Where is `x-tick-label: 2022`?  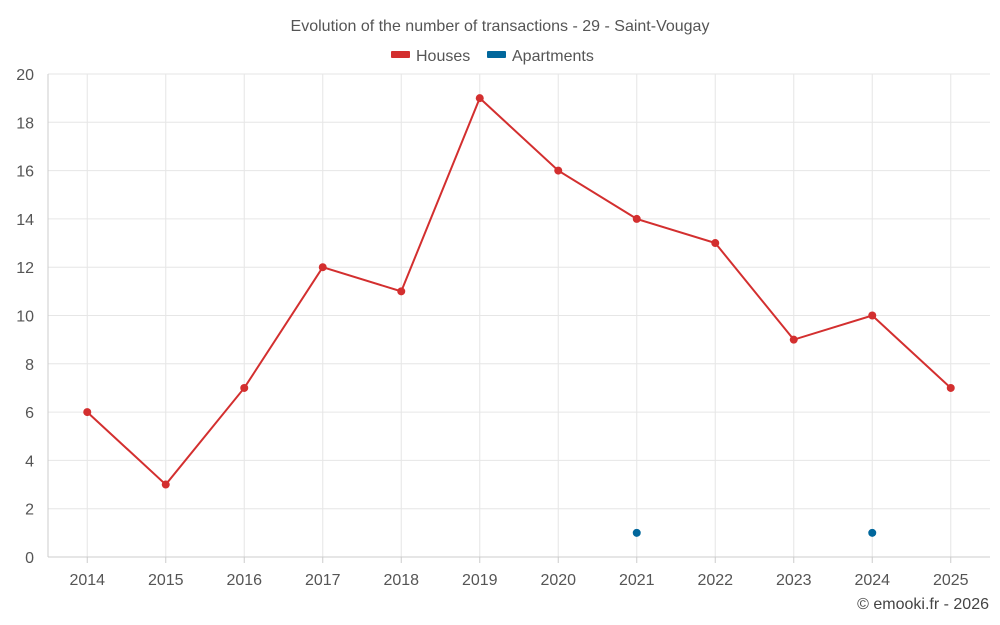
x-tick-label: 2022 is located at coordinates (715, 580).